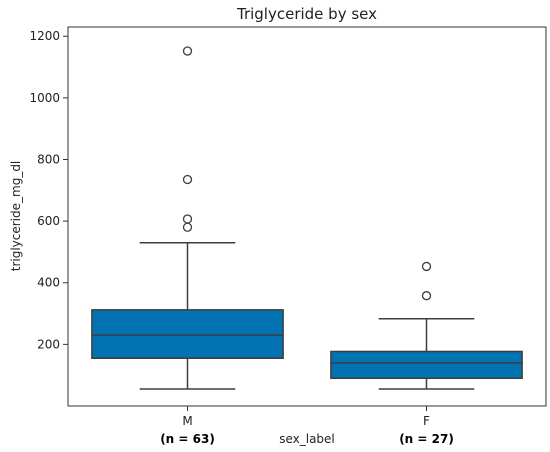  I want to click on y-tick-label: 200, so click(48, 344).